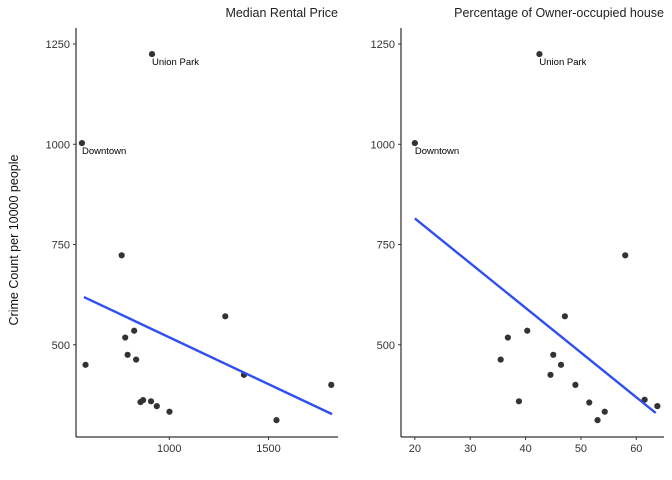  I want to click on x-tick-label: 60, so click(636, 449).